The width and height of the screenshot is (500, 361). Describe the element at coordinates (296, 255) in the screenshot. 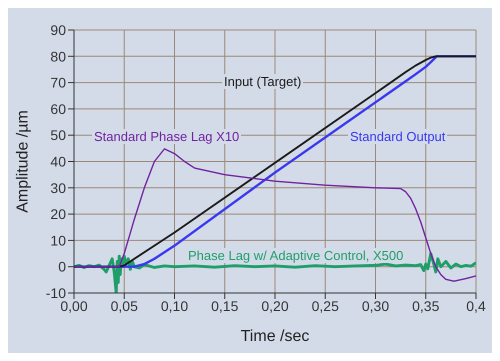

I see `series-label: Phase Lag w/ Adaptive Control, X500` at that location.